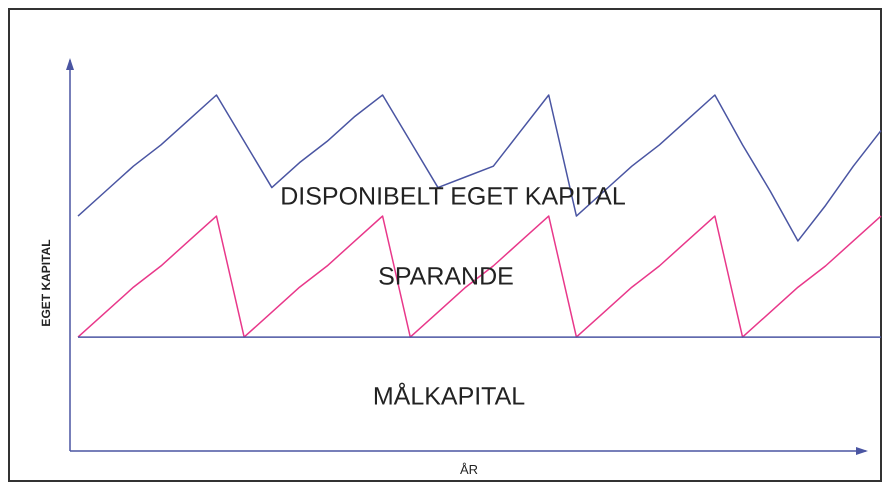 The width and height of the screenshot is (890, 490). Describe the element at coordinates (46, 283) in the screenshot. I see `y-axis-title: EGET KAPITAL` at that location.